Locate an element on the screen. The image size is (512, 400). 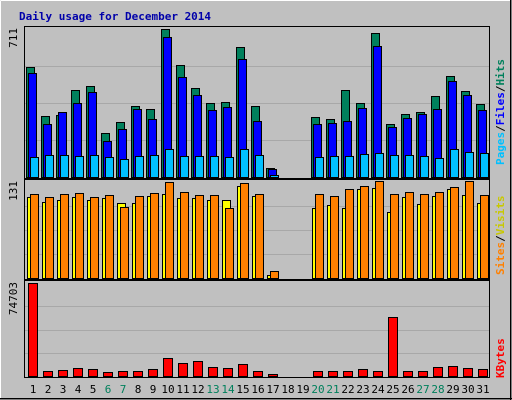
x-label-day-1: 1 is located at coordinates (33, 389).